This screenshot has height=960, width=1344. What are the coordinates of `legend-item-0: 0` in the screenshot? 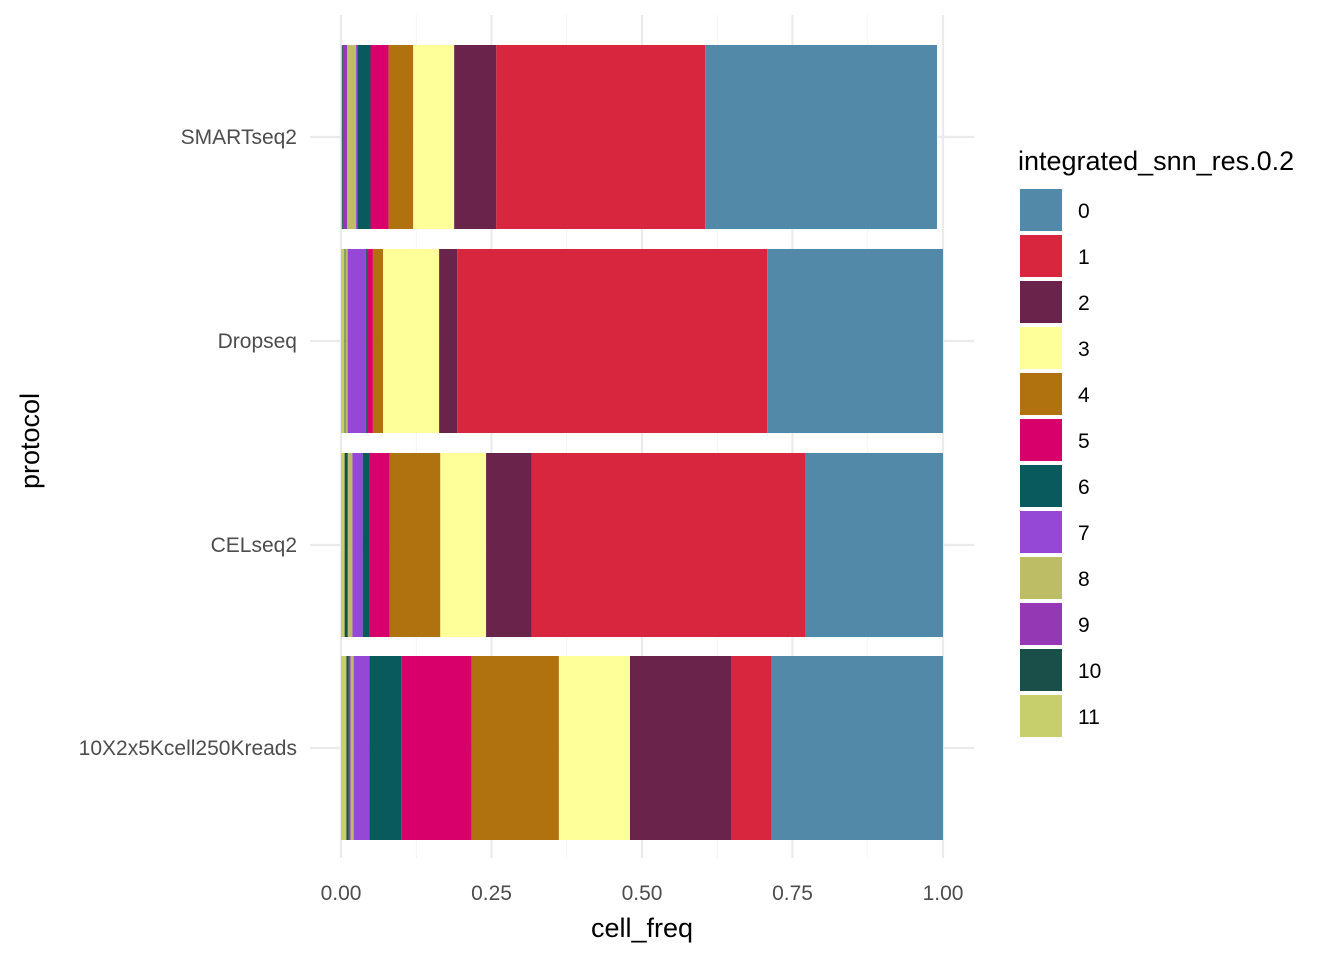 It's located at (1055, 210).